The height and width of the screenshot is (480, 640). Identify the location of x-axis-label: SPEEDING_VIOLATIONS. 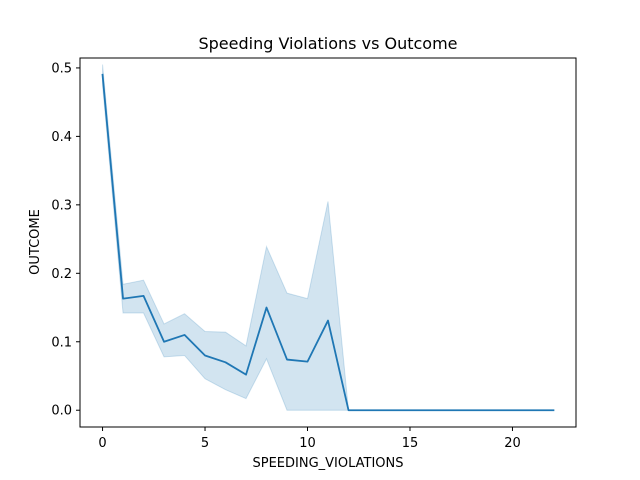
(327, 463).